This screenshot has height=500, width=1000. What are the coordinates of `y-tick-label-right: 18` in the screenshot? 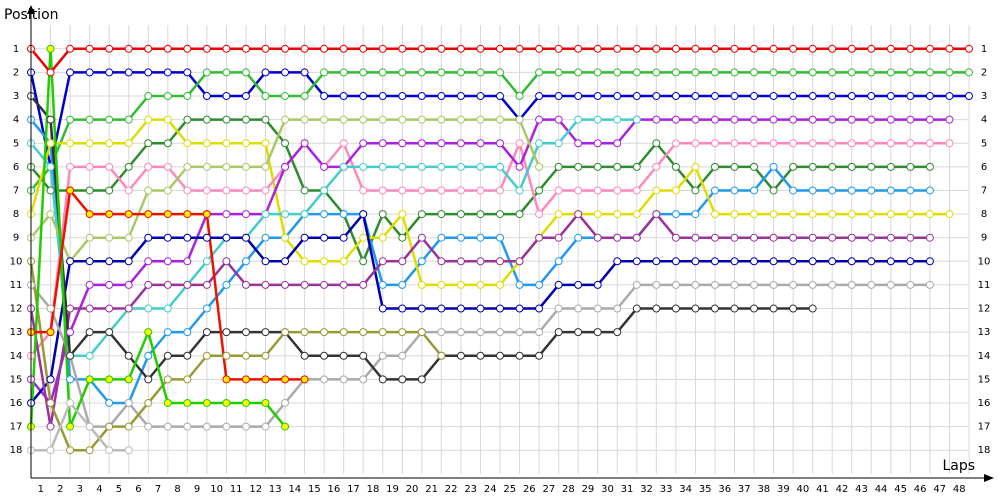 It's located at (984, 450).